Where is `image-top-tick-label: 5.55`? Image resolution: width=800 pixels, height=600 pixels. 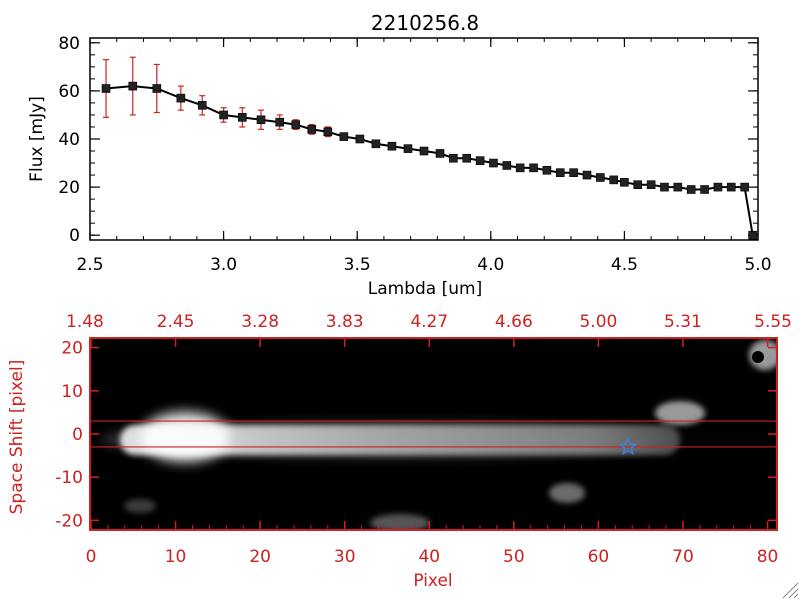 image-top-tick-label: 5.55 is located at coordinates (773, 322).